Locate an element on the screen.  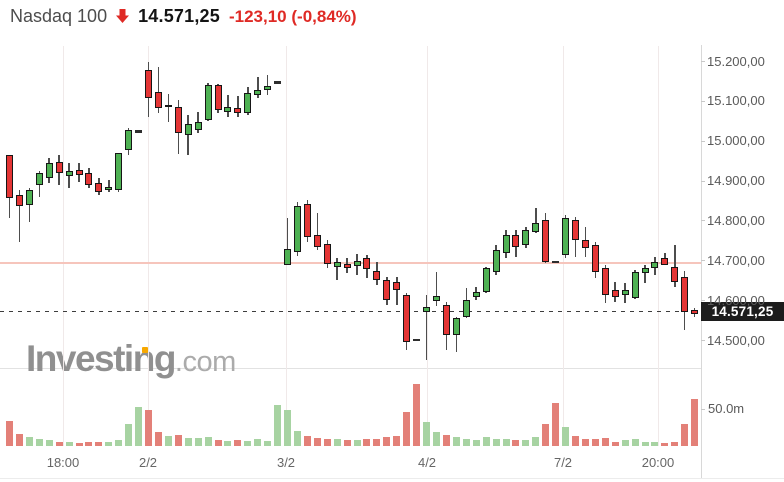
last-price-badge: 14.571,25 is located at coordinates (742, 311).